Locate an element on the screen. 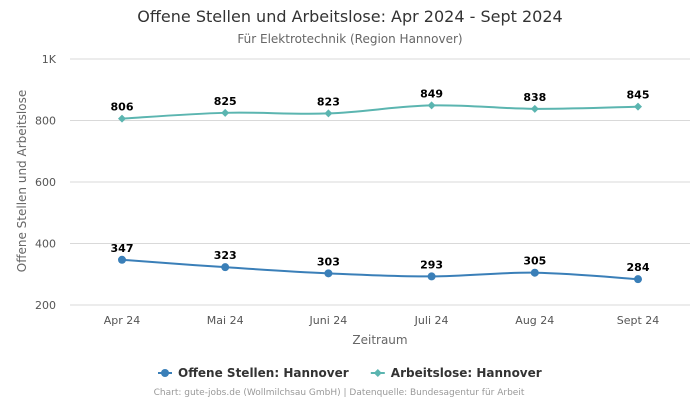  legend-label: Arbeitslose: Hannover is located at coordinates (466, 373).